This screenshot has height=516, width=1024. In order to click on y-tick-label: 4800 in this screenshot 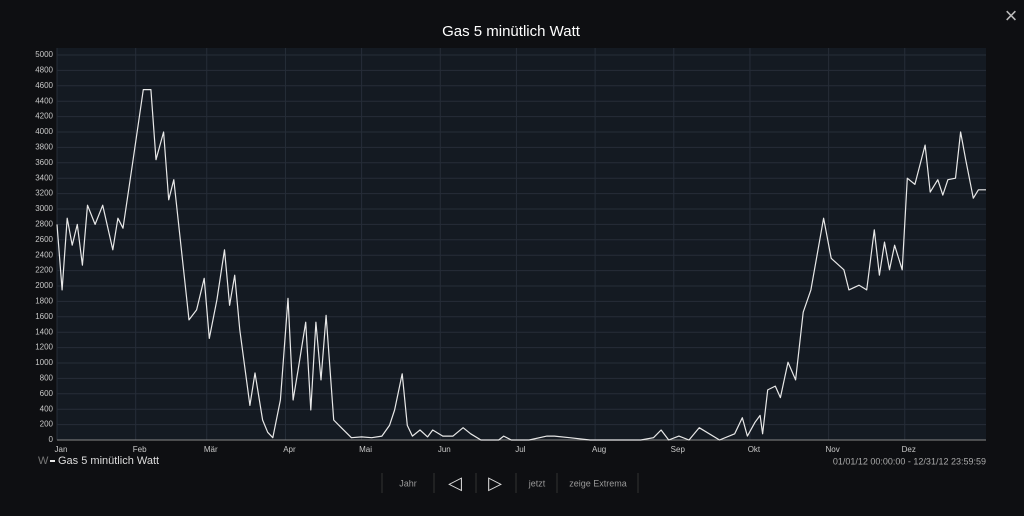, I will do `click(44, 70)`.